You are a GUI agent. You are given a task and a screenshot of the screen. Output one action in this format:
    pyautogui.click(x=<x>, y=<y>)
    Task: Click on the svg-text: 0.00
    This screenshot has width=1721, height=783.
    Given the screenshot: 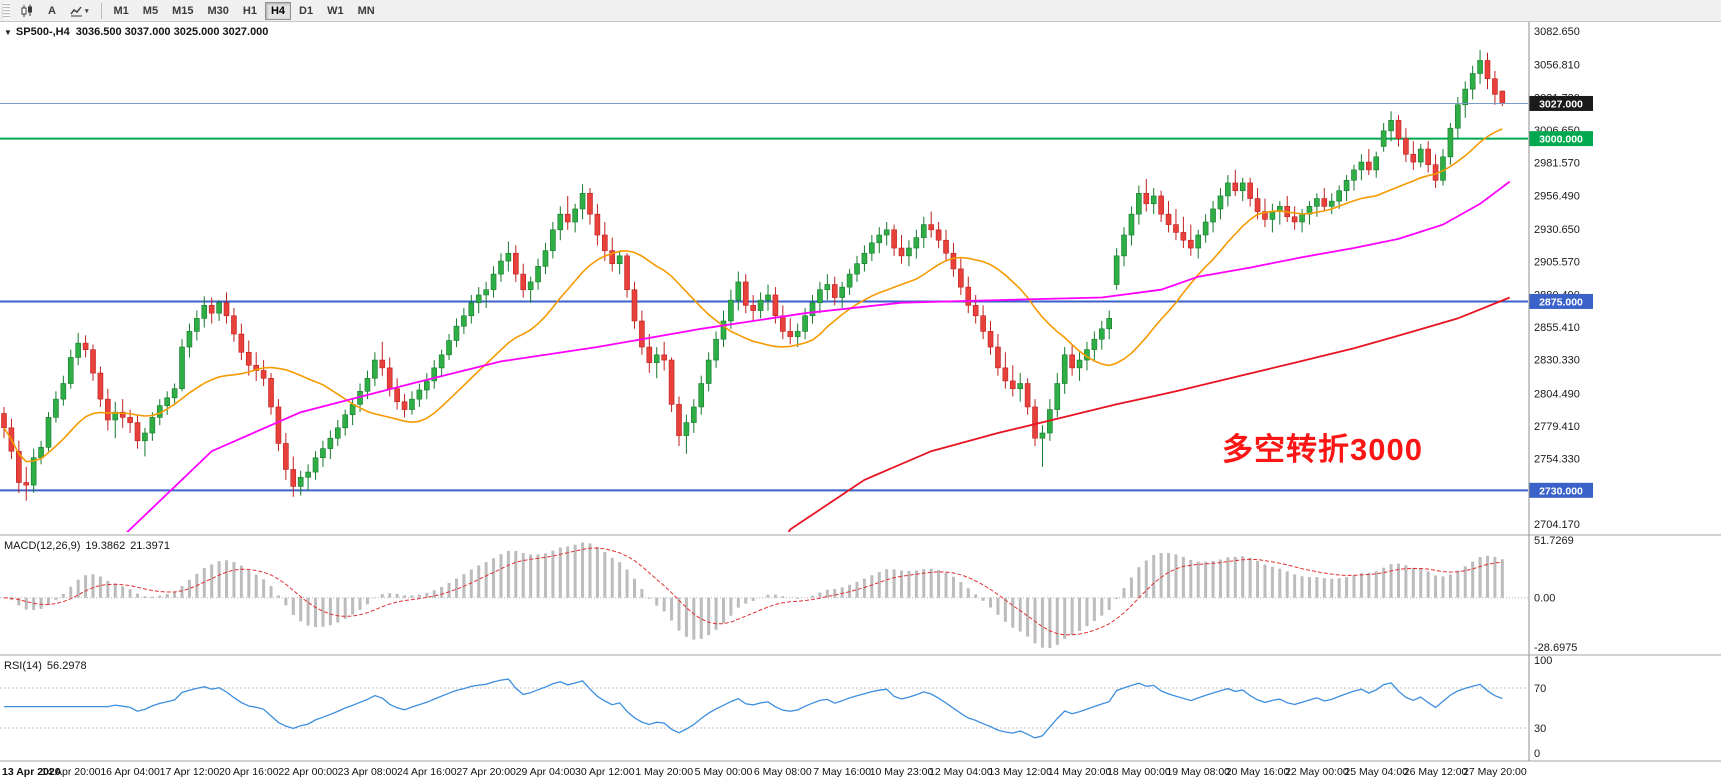 What is the action you would take?
    pyautogui.click(x=1544, y=599)
    